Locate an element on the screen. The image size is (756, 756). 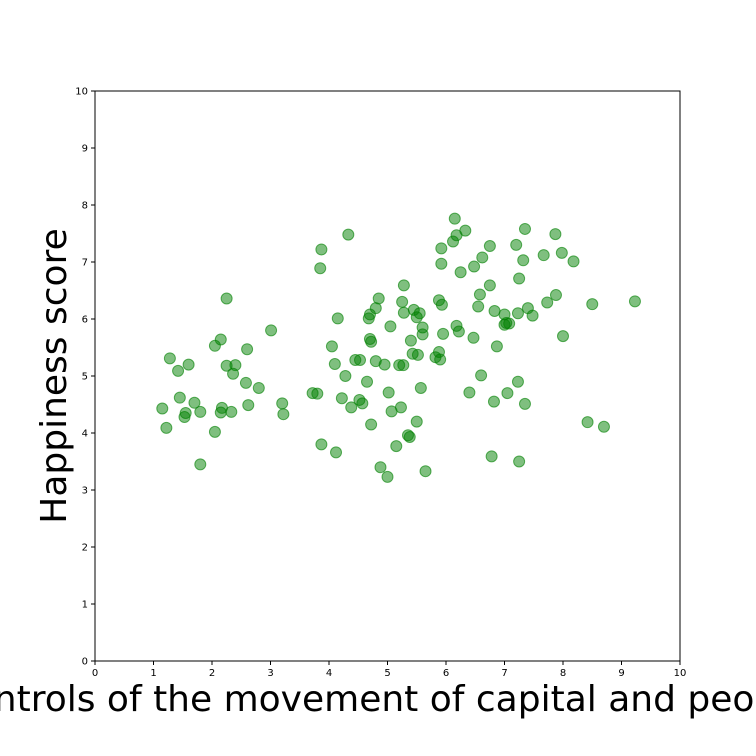
y-tick-label: 3 is located at coordinates (85, 491).